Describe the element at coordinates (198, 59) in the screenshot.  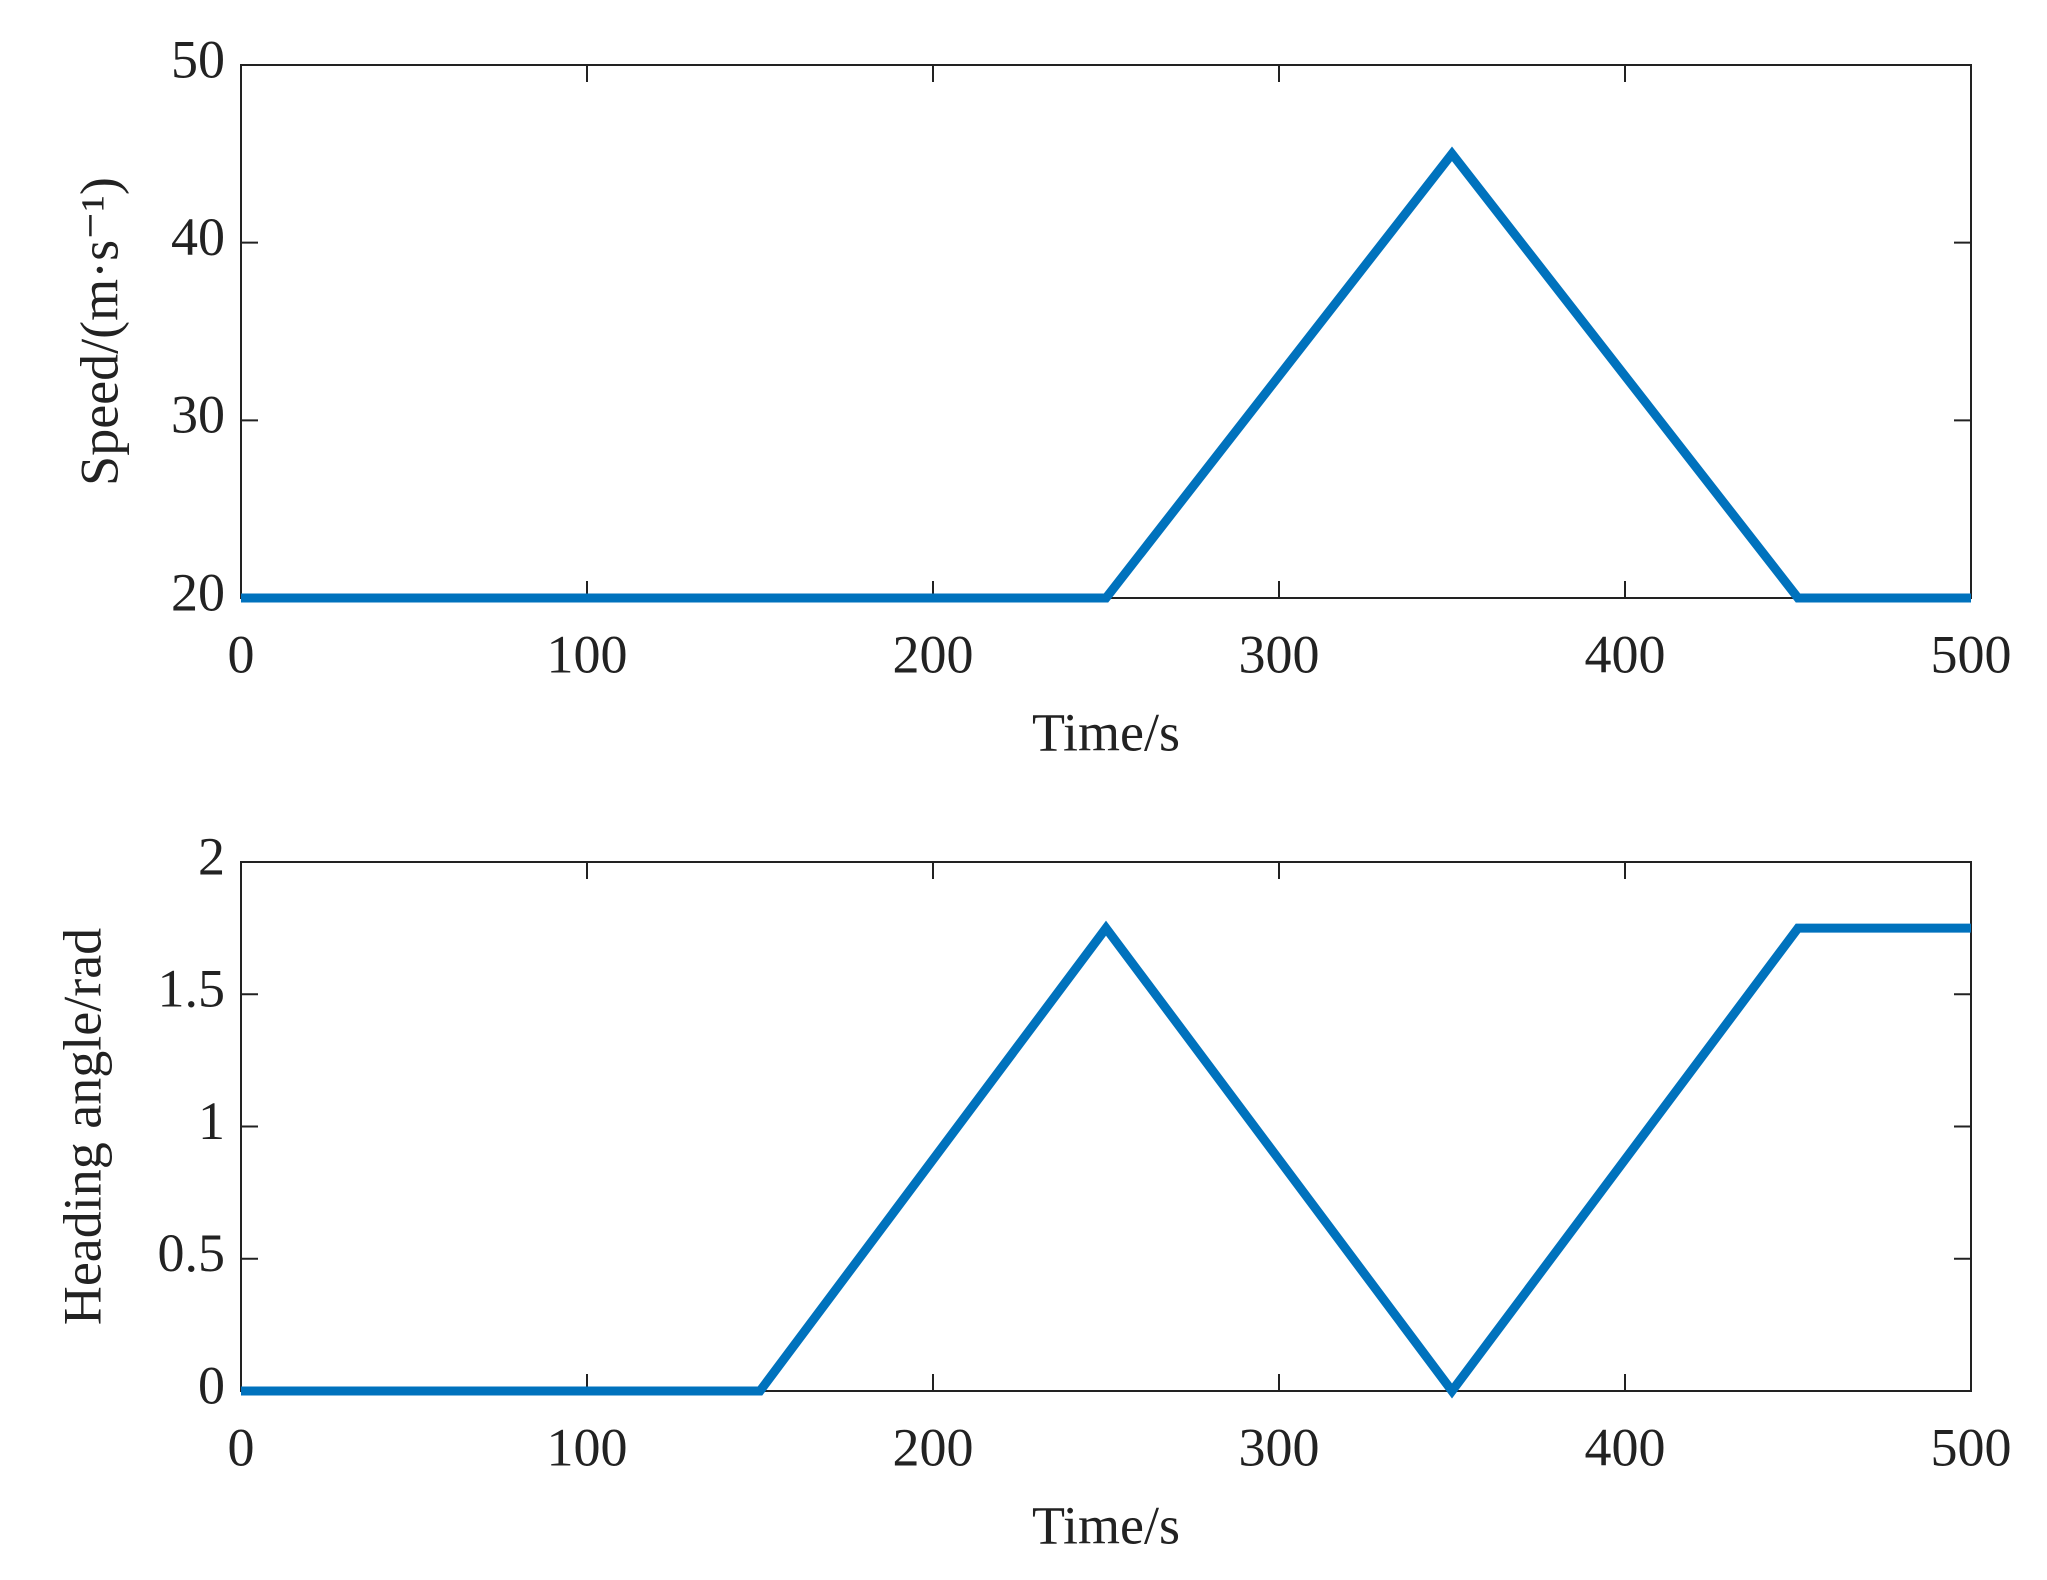
I see `y-tick-label: 50` at that location.